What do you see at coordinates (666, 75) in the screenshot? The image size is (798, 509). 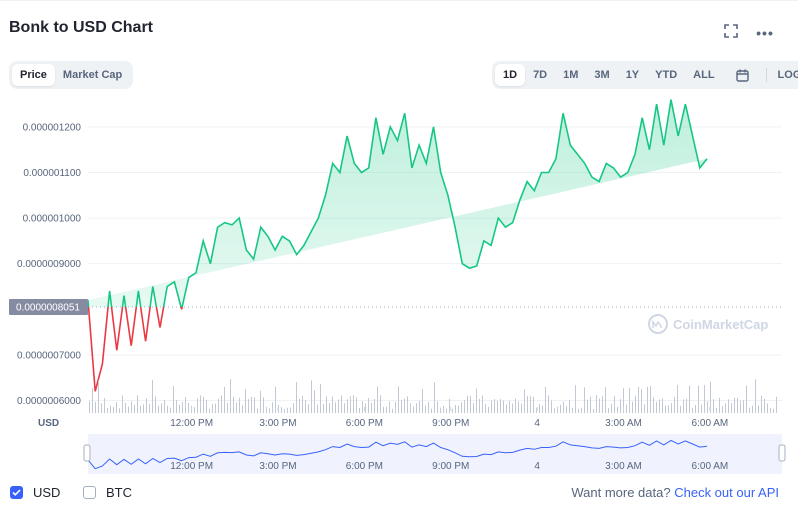 I see `range-ytd: YTD` at bounding box center [666, 75].